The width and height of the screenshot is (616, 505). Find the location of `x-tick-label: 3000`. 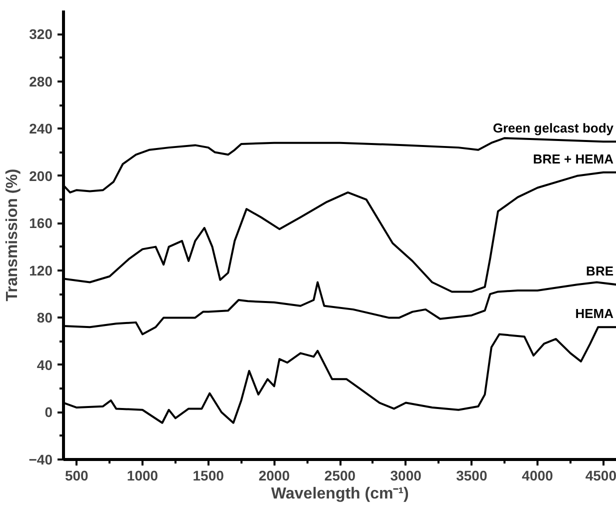

x-tick-label: 3000 is located at coordinates (406, 476).